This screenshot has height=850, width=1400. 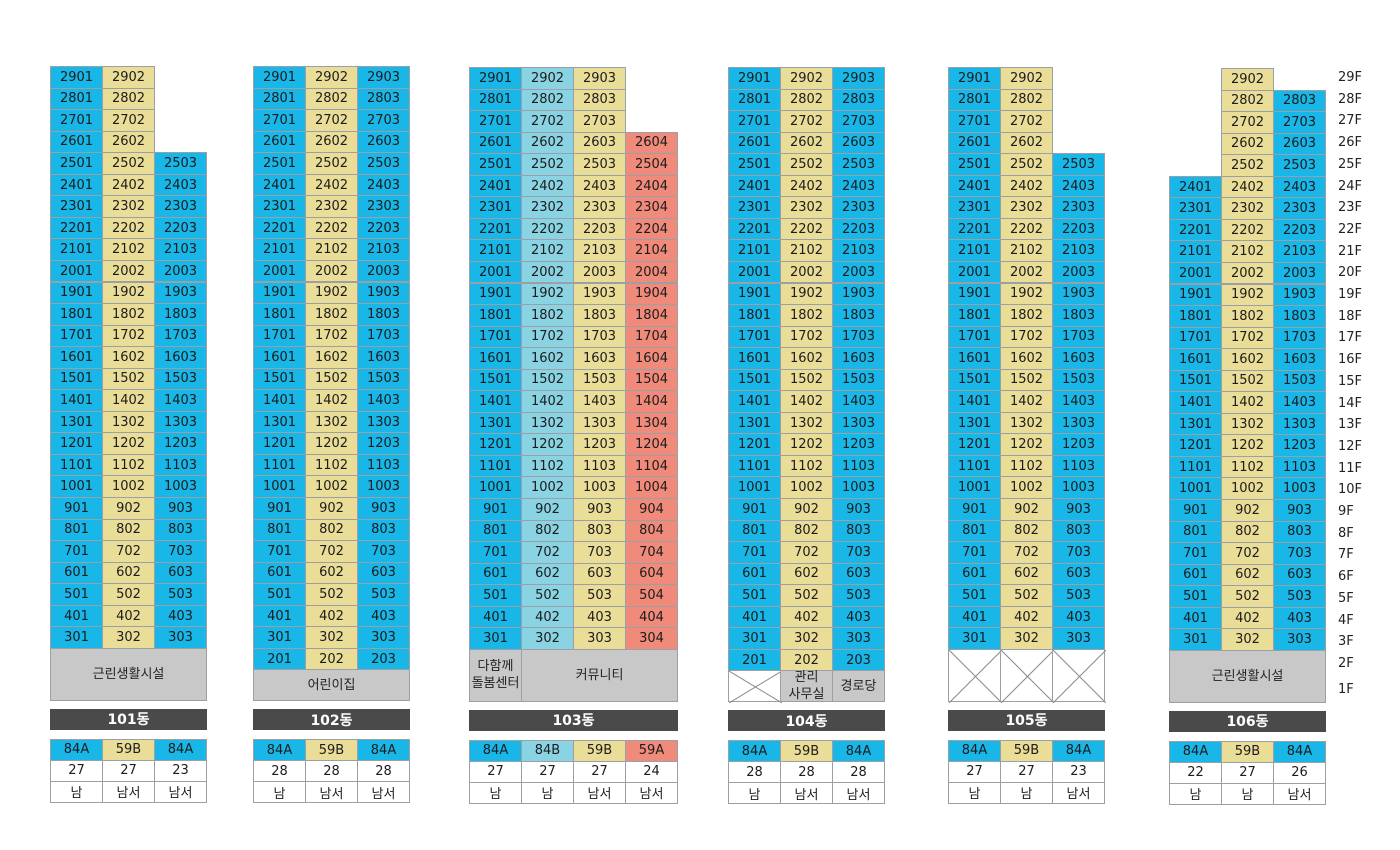 What do you see at coordinates (279, 336) in the screenshot?
I see `unit-cell: 1701` at bounding box center [279, 336].